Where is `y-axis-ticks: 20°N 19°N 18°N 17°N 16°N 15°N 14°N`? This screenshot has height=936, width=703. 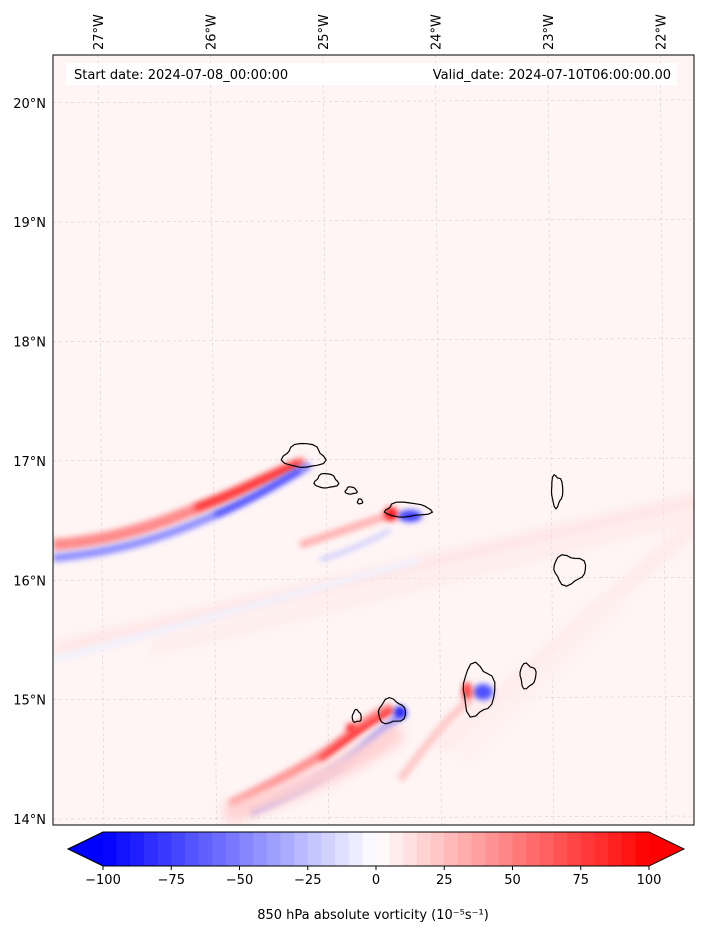 y-axis-ticks: 20°N 19°N 18°N 17°N 16°N 15°N 14°N is located at coordinates (29, 462).